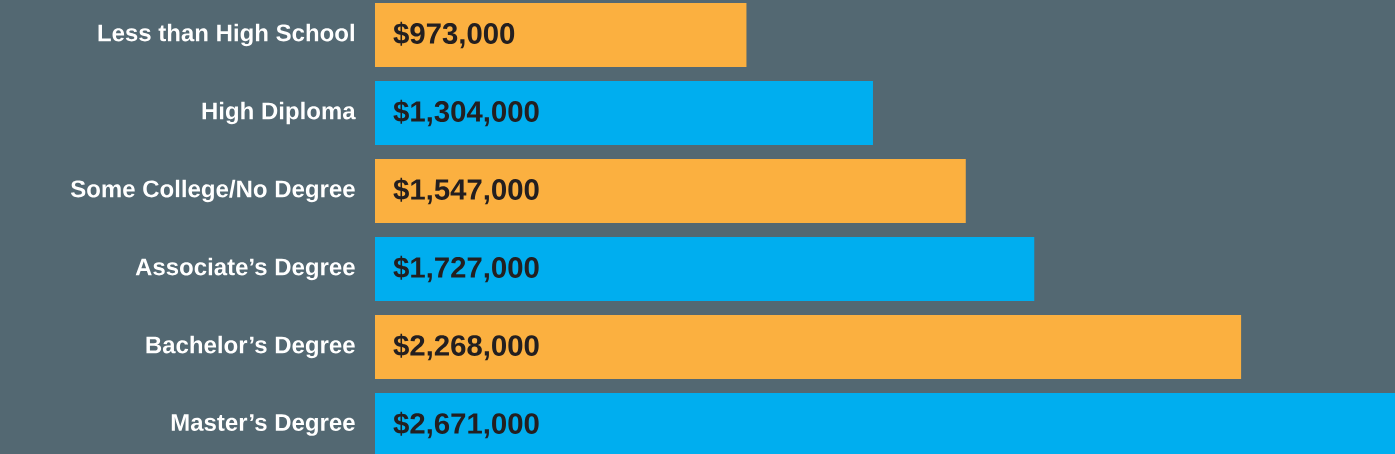 This screenshot has width=1395, height=454. What do you see at coordinates (454, 35) in the screenshot?
I see `data-label: $973,000` at bounding box center [454, 35].